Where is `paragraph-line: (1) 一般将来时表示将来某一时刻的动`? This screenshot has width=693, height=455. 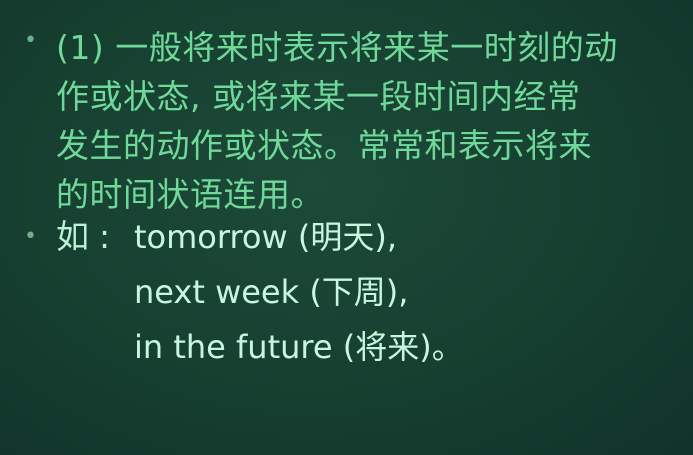 paragraph-line: (1) 一般将来时表示将来某一时刻的动 is located at coordinates (337, 47).